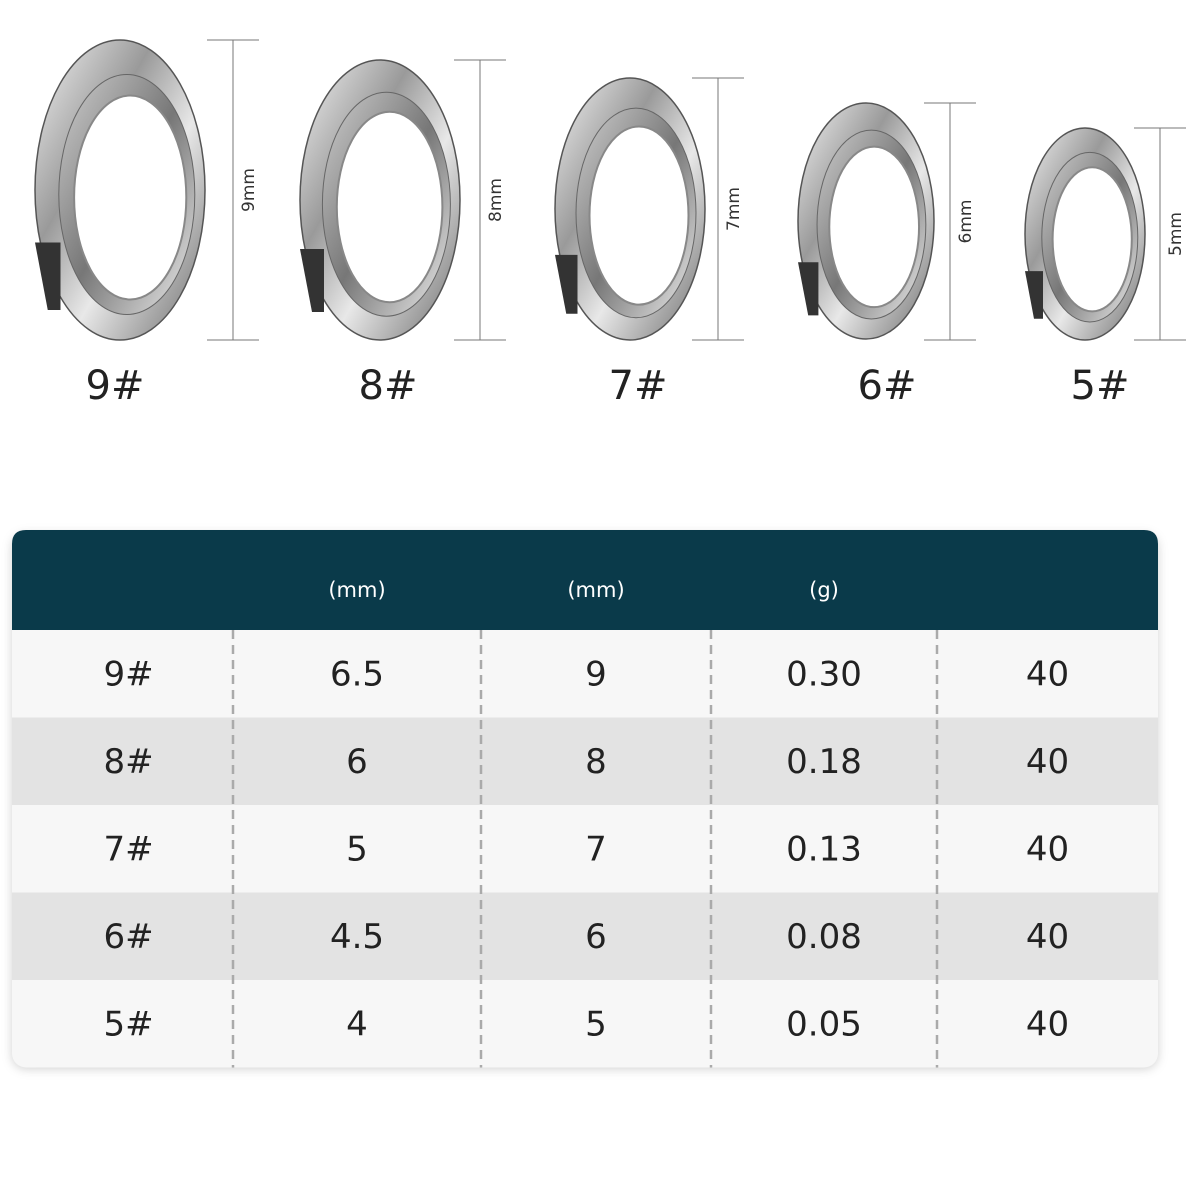  What do you see at coordinates (1100, 386) in the screenshot?
I see `ring-label: 5#` at bounding box center [1100, 386].